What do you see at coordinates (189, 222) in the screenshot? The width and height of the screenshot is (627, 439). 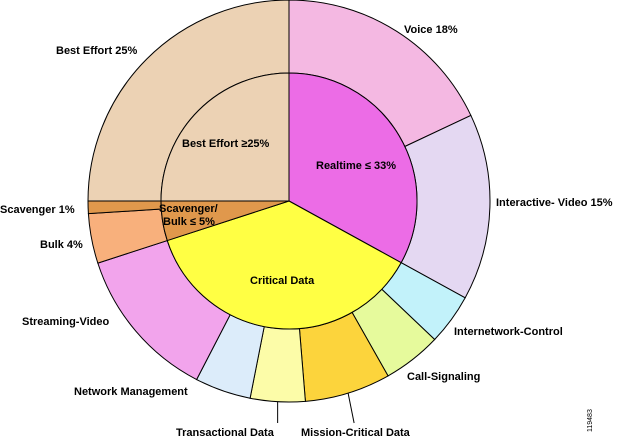 I see `inner-label-scavenger-bulk-line2: Bulk ≤ 5%` at bounding box center [189, 222].